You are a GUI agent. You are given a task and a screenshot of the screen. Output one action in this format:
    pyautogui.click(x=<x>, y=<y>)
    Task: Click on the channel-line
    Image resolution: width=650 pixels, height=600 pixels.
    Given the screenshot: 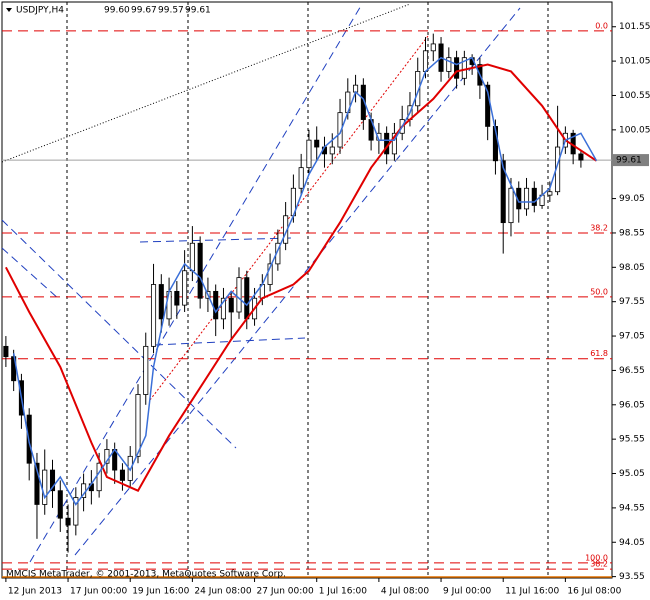 What is the action you would take?
    pyautogui.click(x=119, y=334)
    